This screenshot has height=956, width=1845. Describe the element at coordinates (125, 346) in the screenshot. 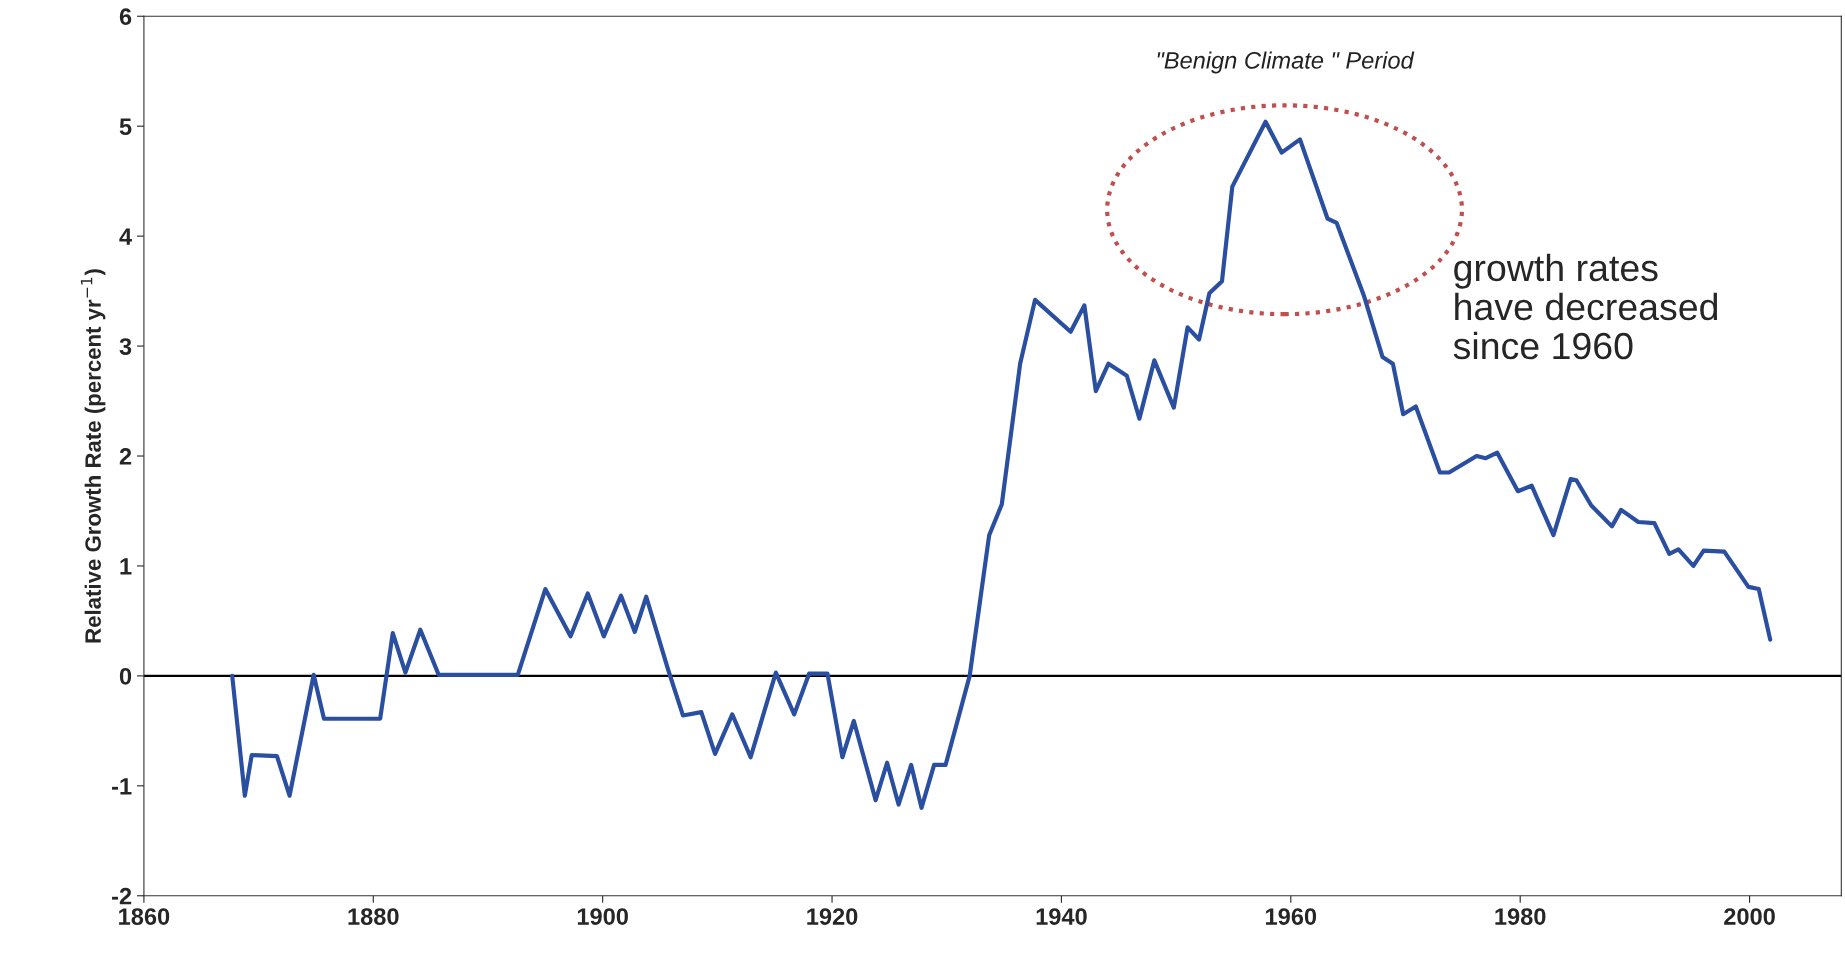

I see `y-tick-label: 3` at that location.